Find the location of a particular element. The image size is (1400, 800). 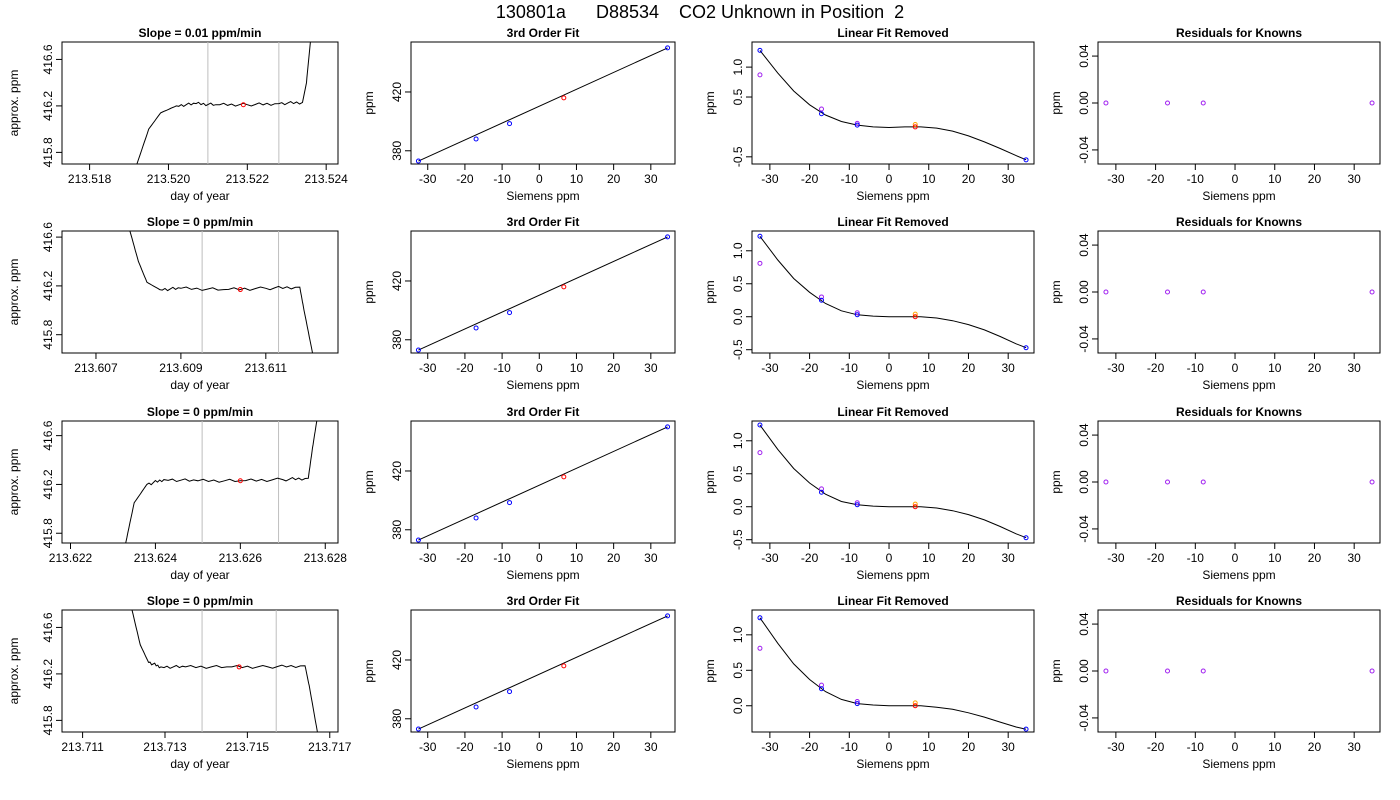

unknown-point is located at coordinates (564, 477).